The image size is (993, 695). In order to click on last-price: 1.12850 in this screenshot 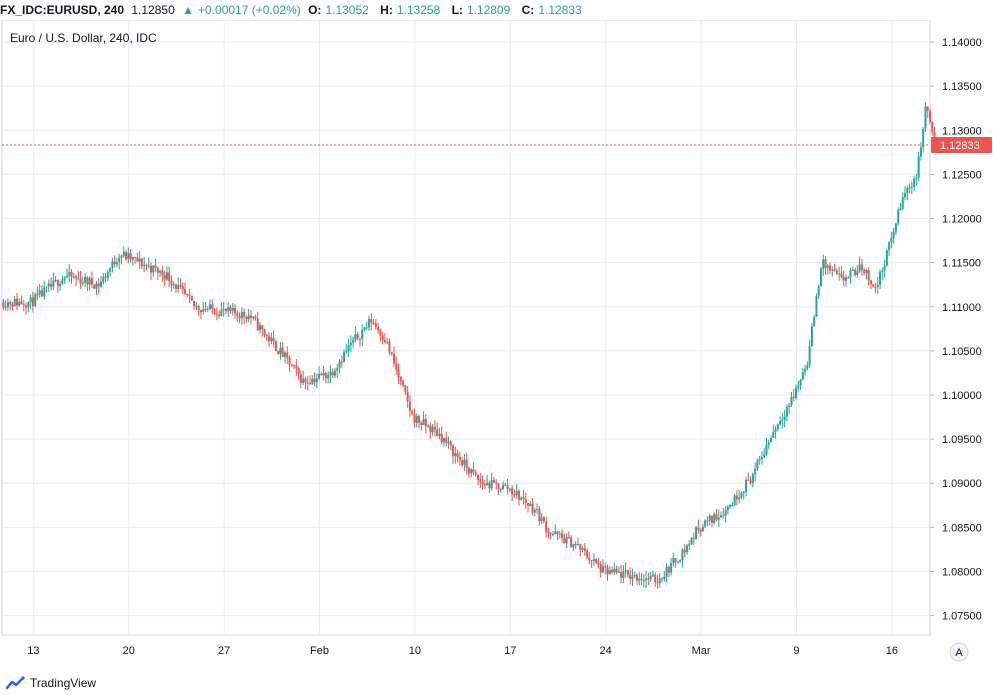, I will do `click(153, 10)`.